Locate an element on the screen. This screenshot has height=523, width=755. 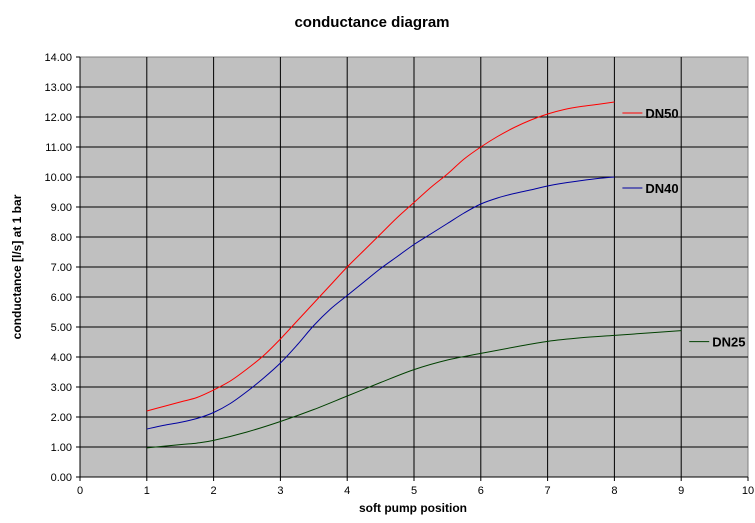
legend-label-dn50: DN50 is located at coordinates (661, 113).